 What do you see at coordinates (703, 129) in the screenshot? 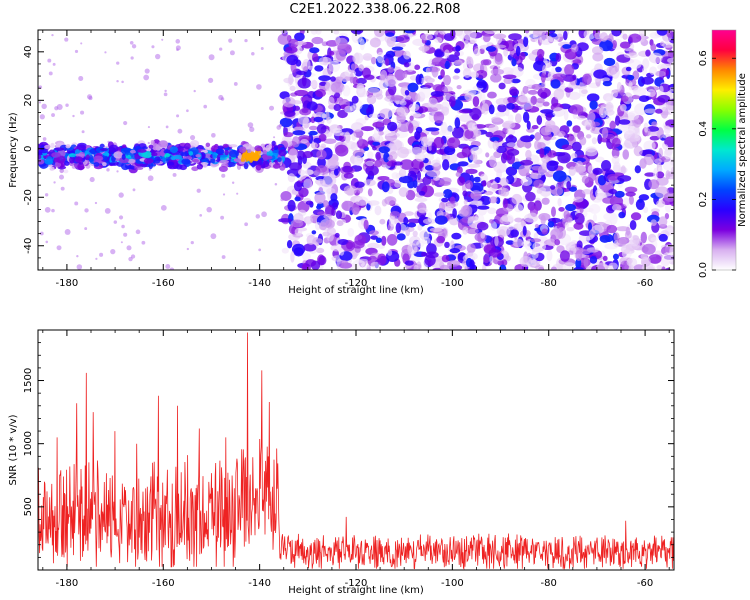
I see `colorbar-tick-label: 0.4` at bounding box center [703, 129].